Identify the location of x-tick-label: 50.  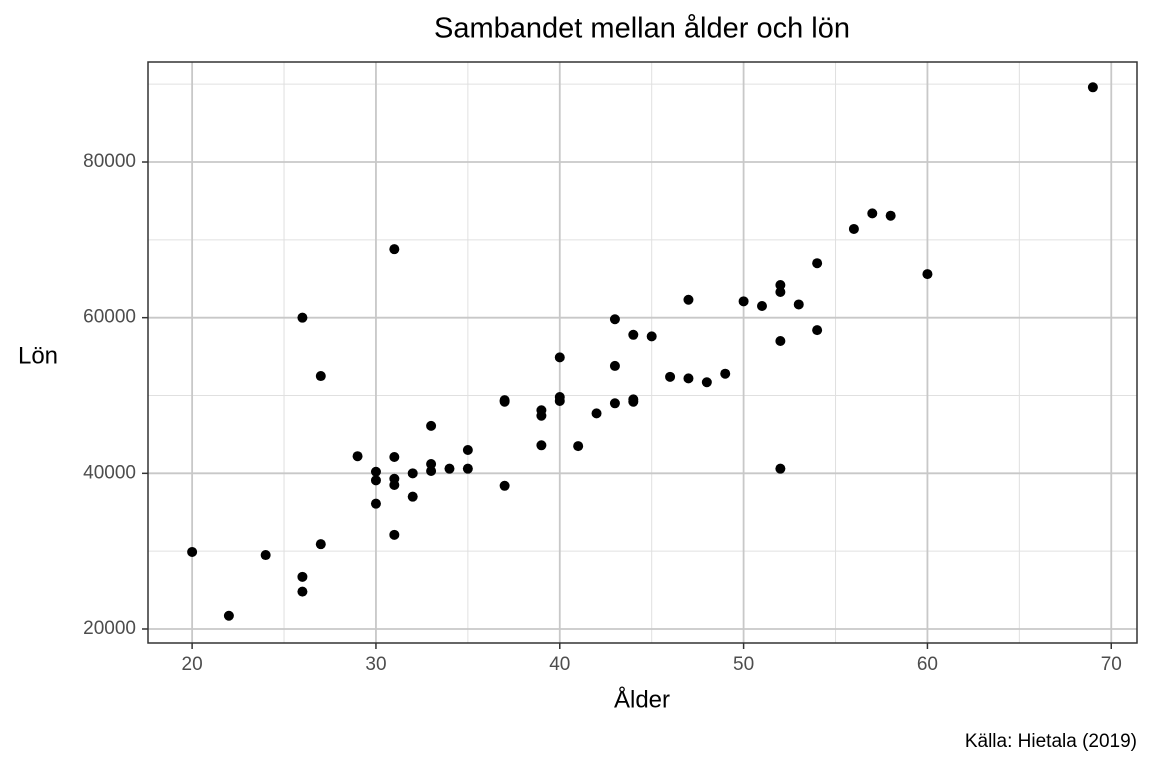
(743, 664).